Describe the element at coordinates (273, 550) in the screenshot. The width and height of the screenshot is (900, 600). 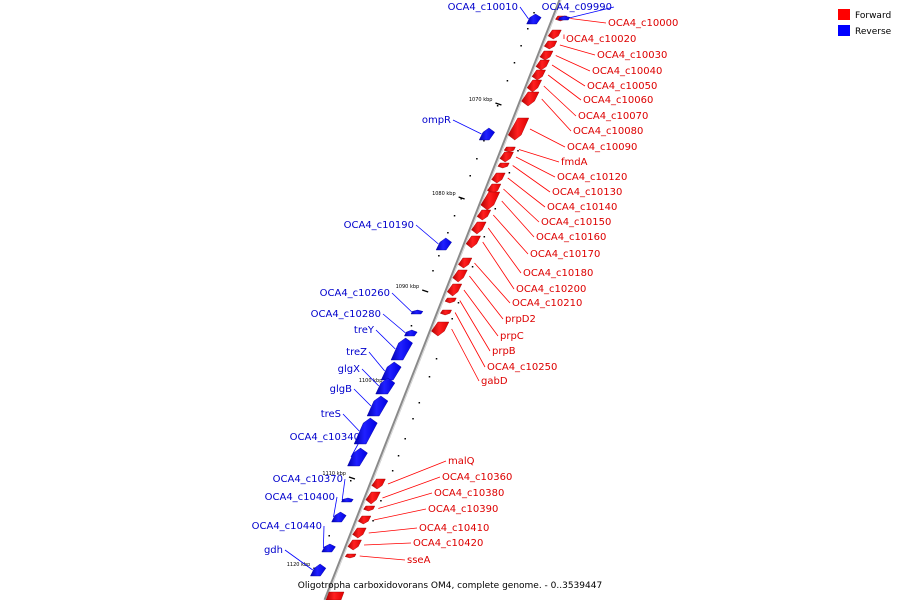
I see `gene-label-gdh: gdh` at that location.